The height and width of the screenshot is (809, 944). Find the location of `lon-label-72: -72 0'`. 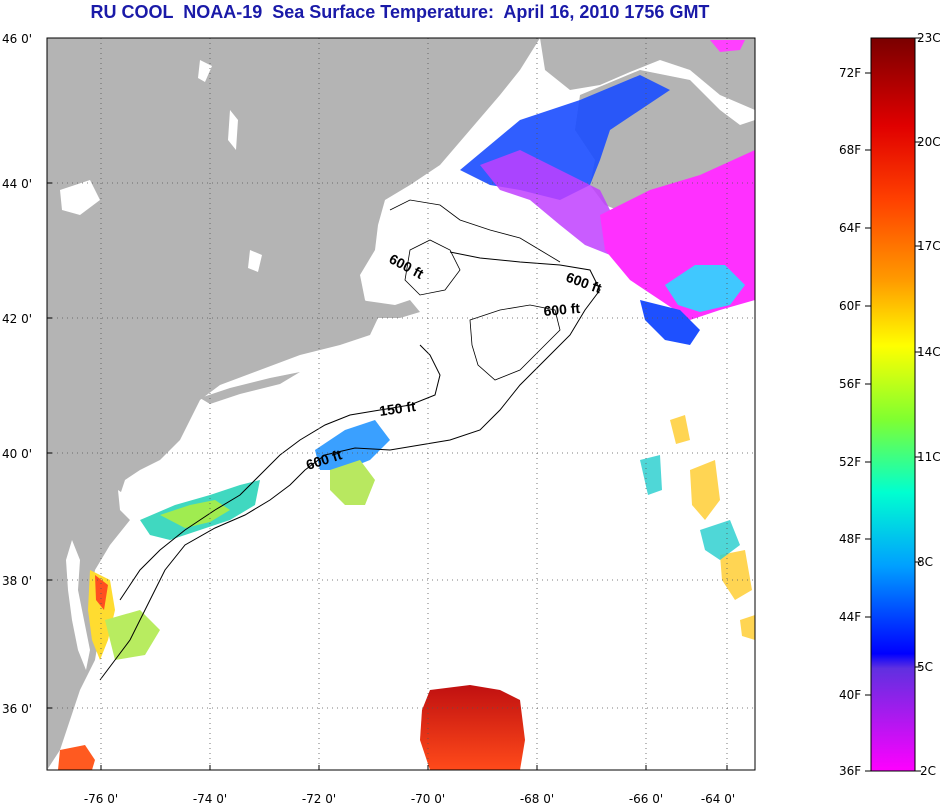

lon-label-72: -72 0' is located at coordinates (319, 799).